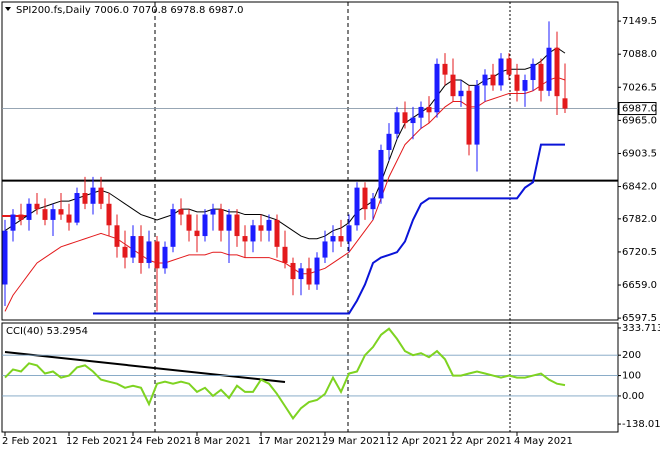 Image resolution: width=660 pixels, height=450 pixels. What do you see at coordinates (639, 21) in the screenshot?
I see `y-tick-label: 7149.5` at bounding box center [639, 21].